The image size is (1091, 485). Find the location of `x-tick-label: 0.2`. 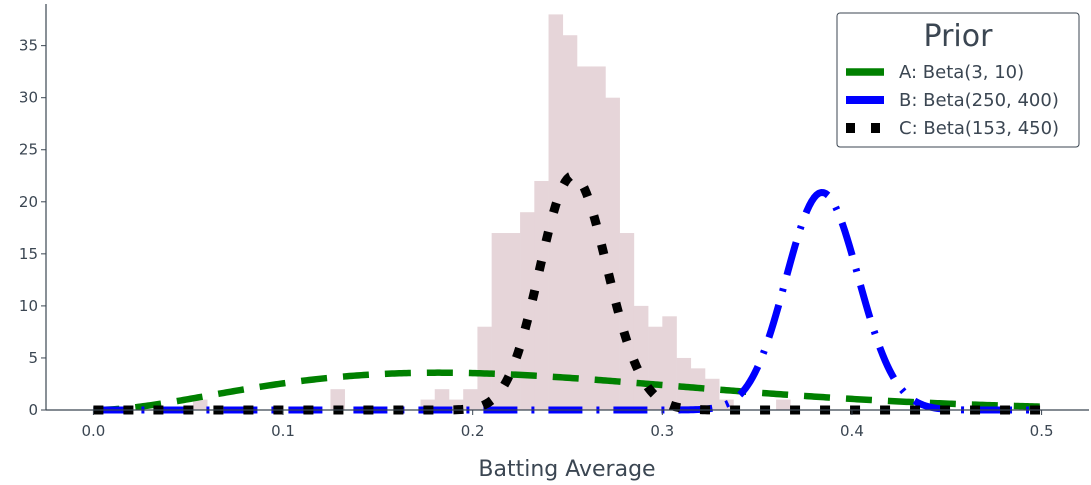

x-tick-label: 0.2 is located at coordinates (473, 431).